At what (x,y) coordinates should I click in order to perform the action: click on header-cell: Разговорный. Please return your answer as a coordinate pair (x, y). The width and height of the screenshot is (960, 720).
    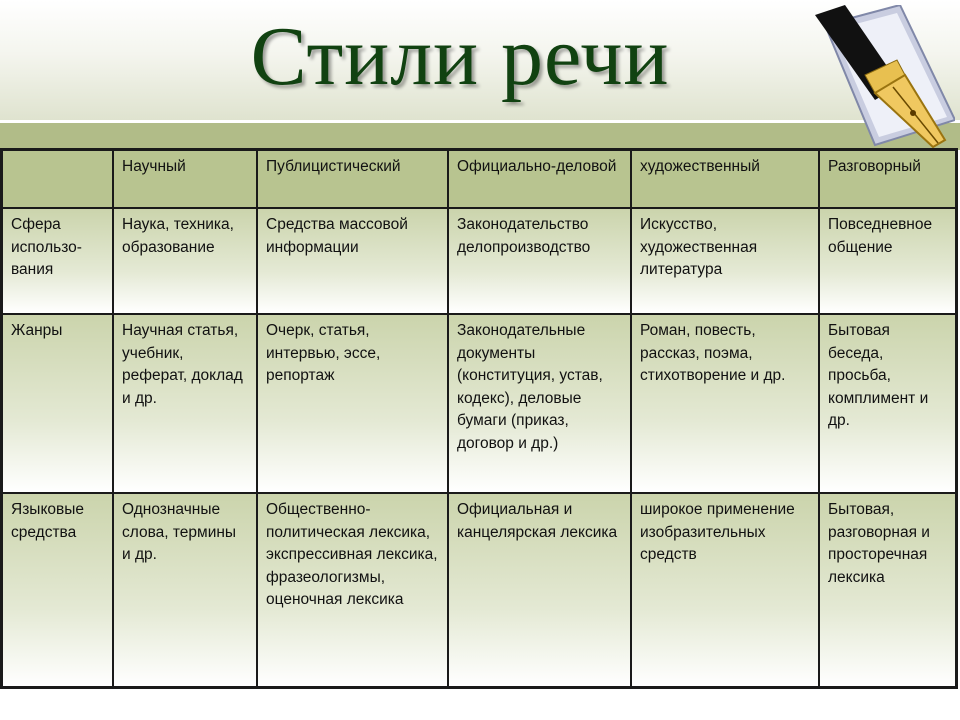
    Looking at the image, I should click on (888, 178).